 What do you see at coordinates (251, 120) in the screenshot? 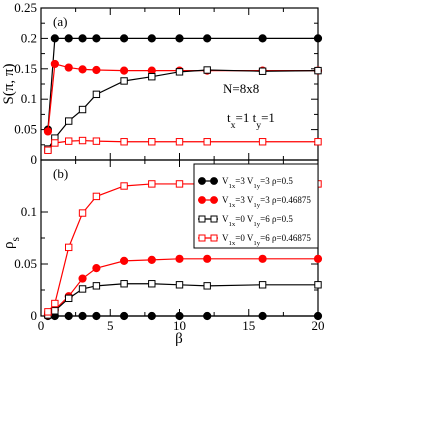
I see `annotation: tx=1 ty=1` at bounding box center [251, 120].